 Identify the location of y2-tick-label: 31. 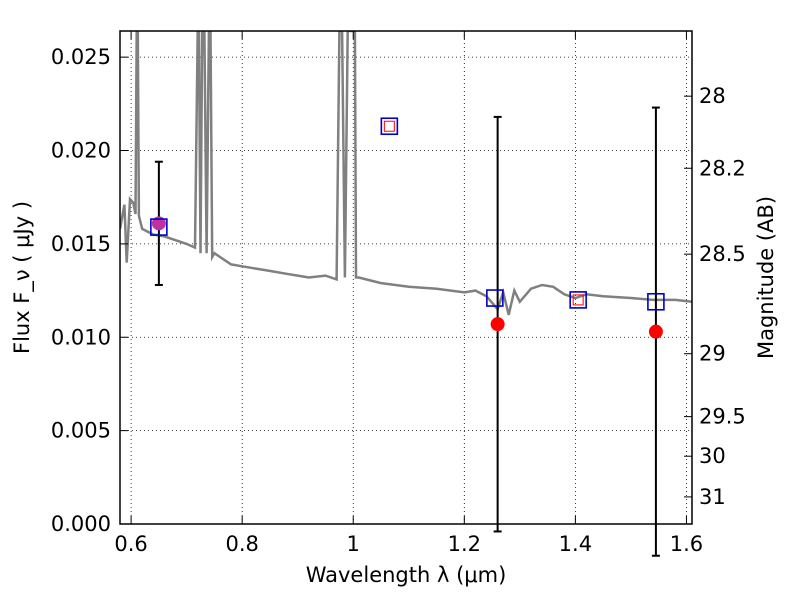
(712, 497).